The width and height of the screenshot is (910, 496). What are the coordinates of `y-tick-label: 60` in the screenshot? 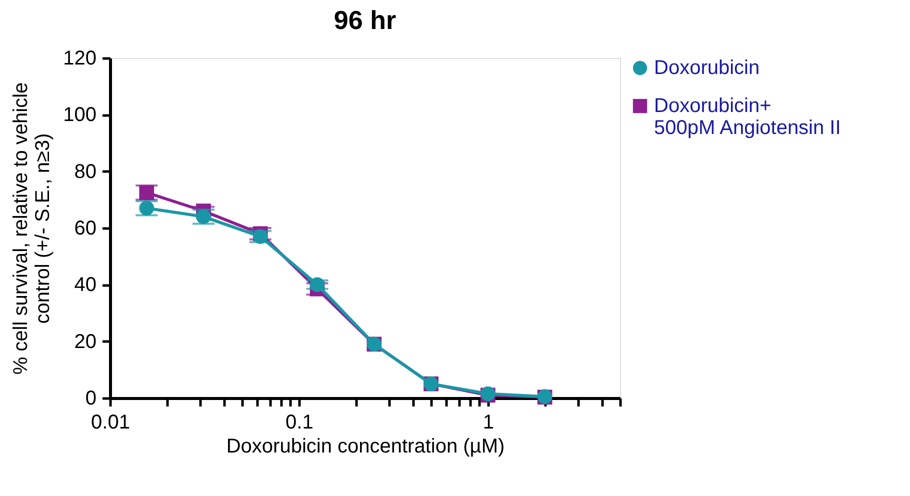 It's located at (85, 229).